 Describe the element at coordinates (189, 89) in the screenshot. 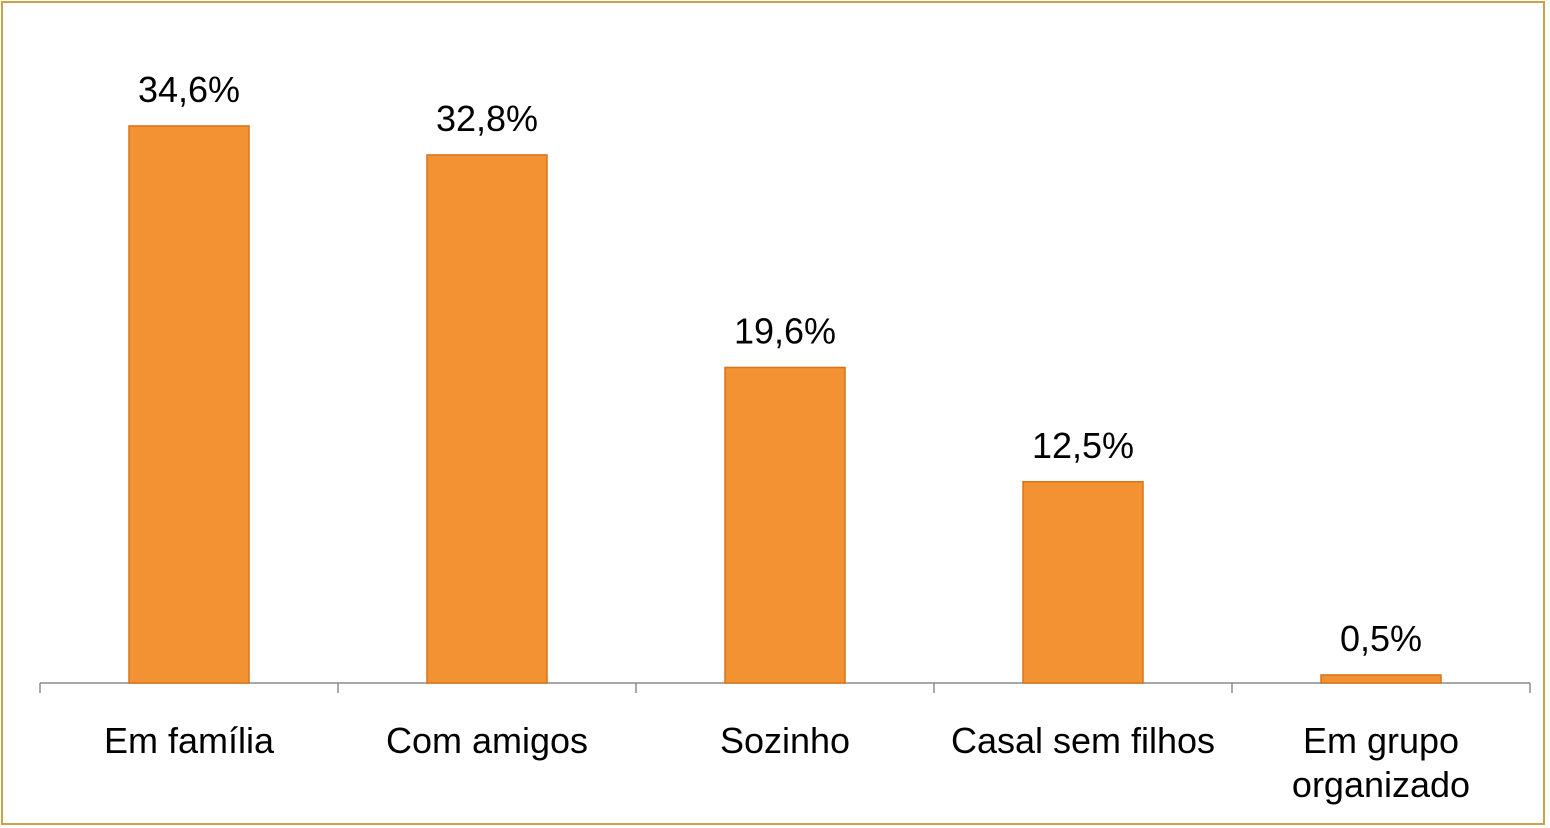

I see `value-label: 34,6%` at that location.